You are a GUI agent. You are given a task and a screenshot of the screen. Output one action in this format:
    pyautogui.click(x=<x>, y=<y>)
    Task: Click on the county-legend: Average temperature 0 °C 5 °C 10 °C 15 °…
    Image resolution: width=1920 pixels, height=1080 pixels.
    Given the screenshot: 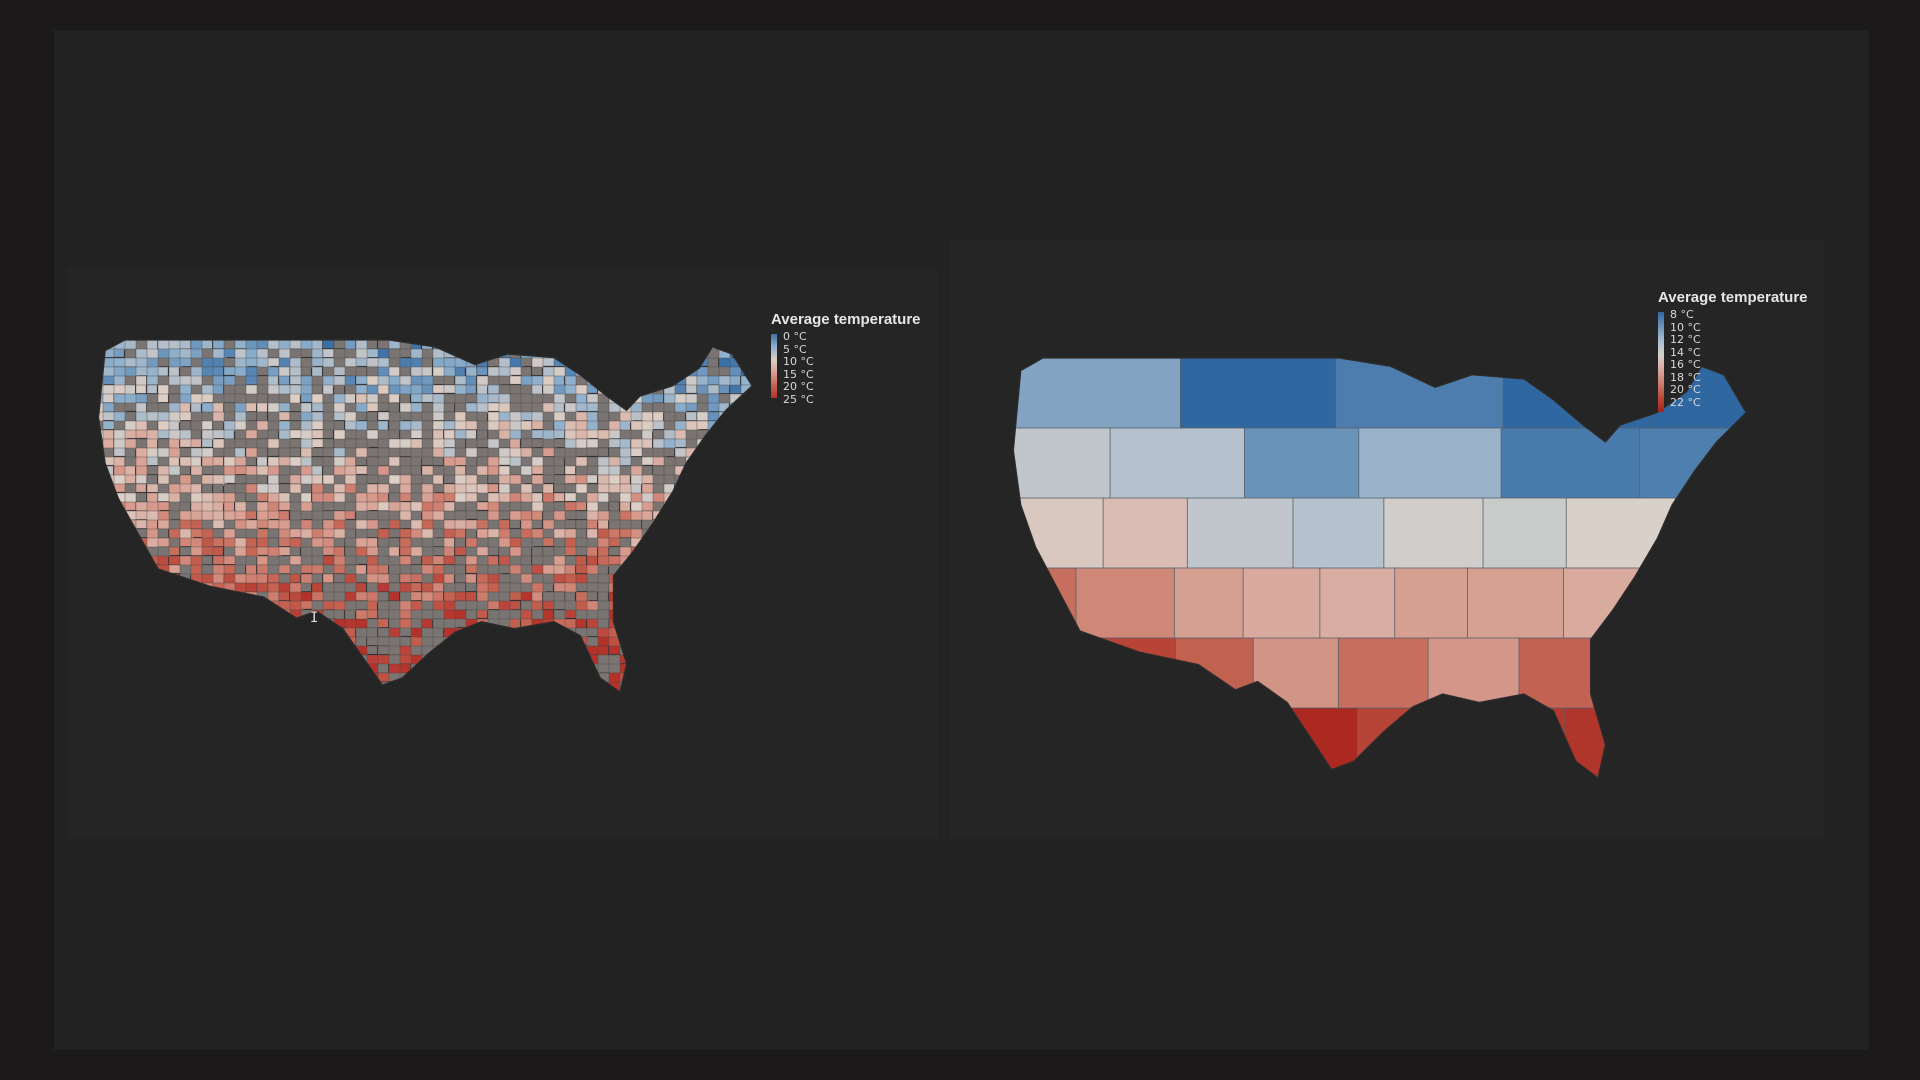 What is the action you would take?
    pyautogui.click(x=846, y=358)
    